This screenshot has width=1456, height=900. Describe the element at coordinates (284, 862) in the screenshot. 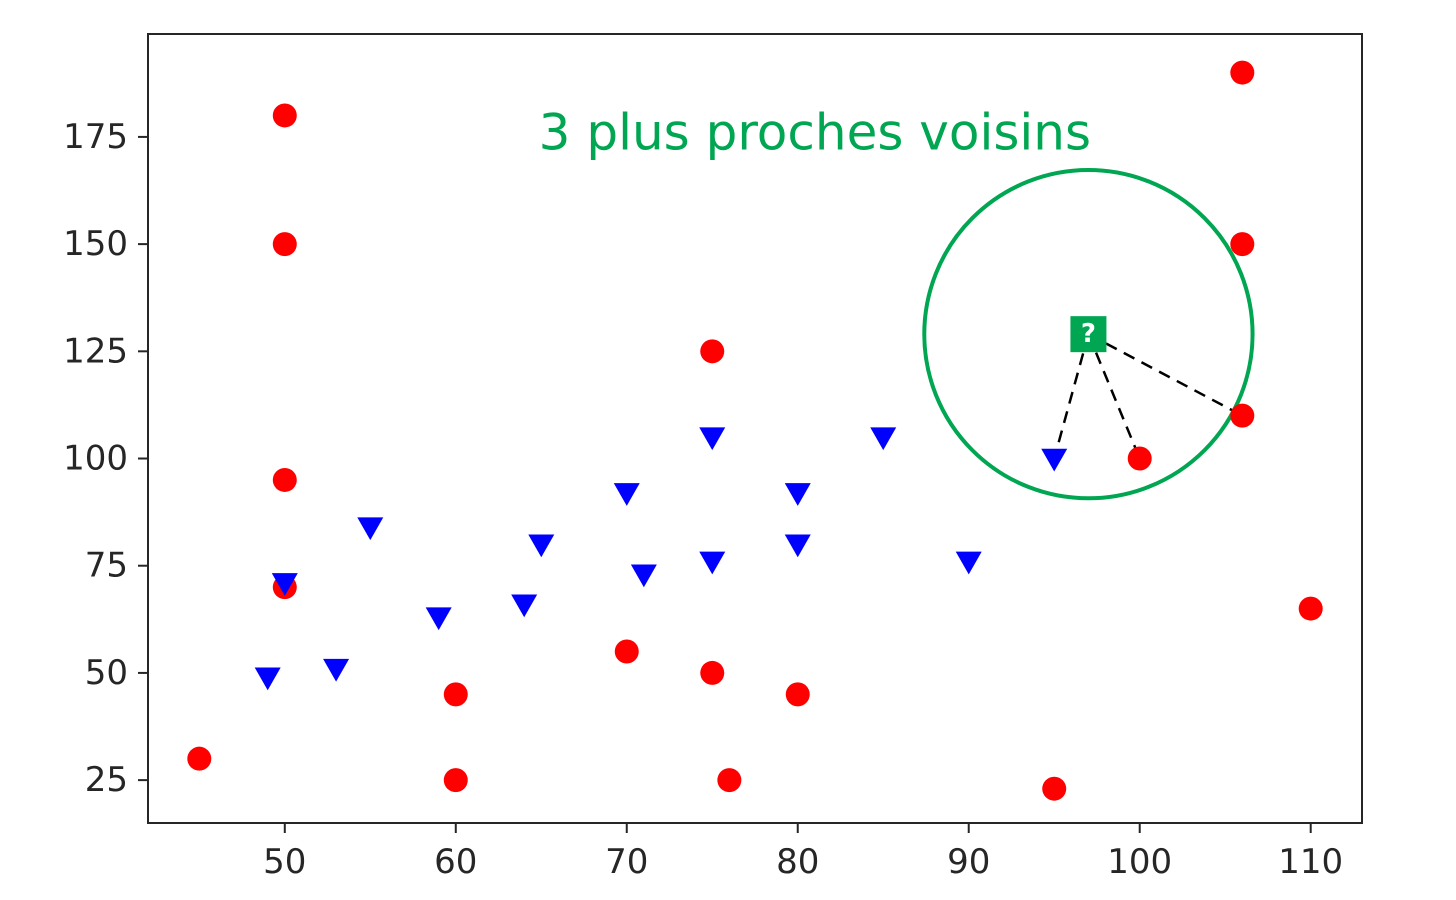

I see `x-tick-label: 50` at that location.